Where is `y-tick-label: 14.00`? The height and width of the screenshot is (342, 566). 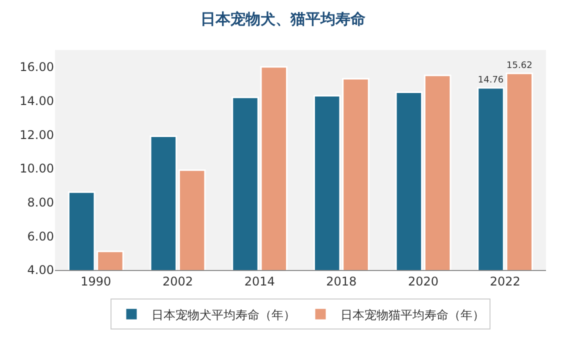 y-tick-label: 14.00 is located at coordinates (37, 101).